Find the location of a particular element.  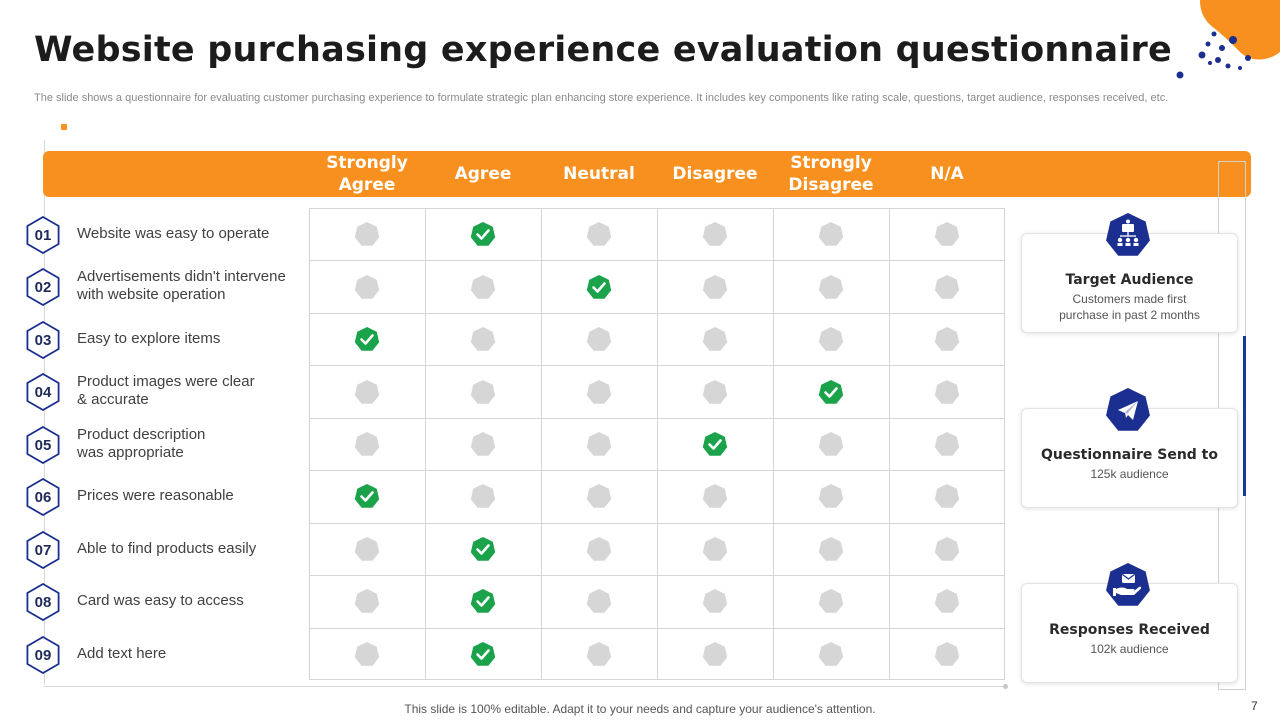

question-number: 04 is located at coordinates (43, 392).